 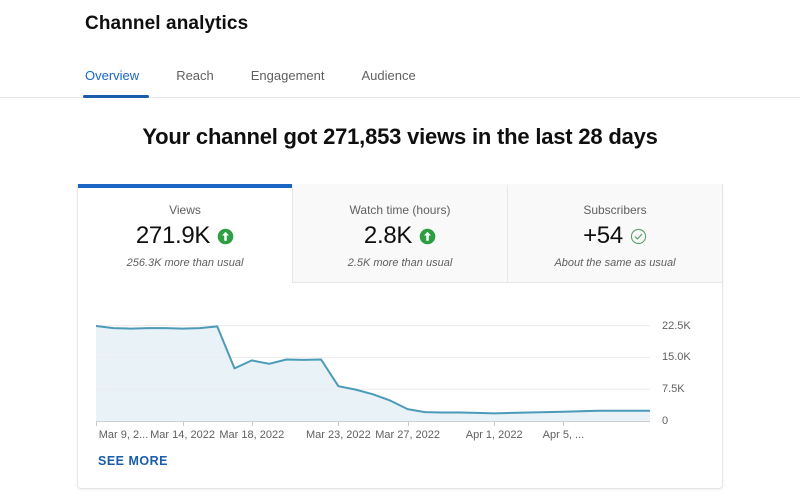 I want to click on y-axis-label: 0, so click(x=665, y=421).